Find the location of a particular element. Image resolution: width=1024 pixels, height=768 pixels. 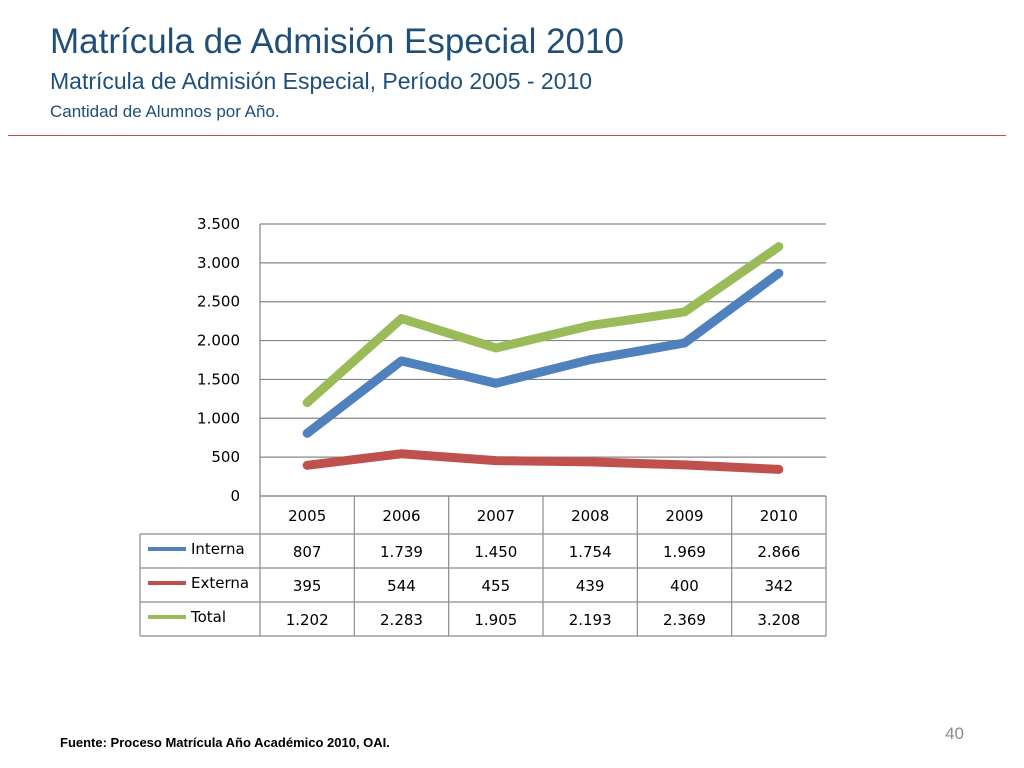

table-cell-value: 342 is located at coordinates (779, 586).